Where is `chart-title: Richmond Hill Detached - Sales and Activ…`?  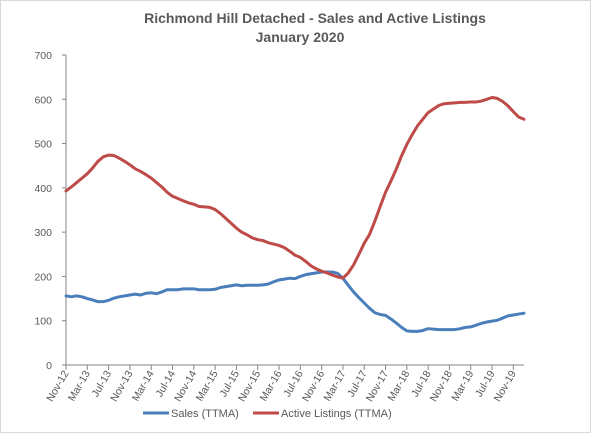 chart-title: Richmond Hill Detached - Sales and Activ… is located at coordinates (315, 18).